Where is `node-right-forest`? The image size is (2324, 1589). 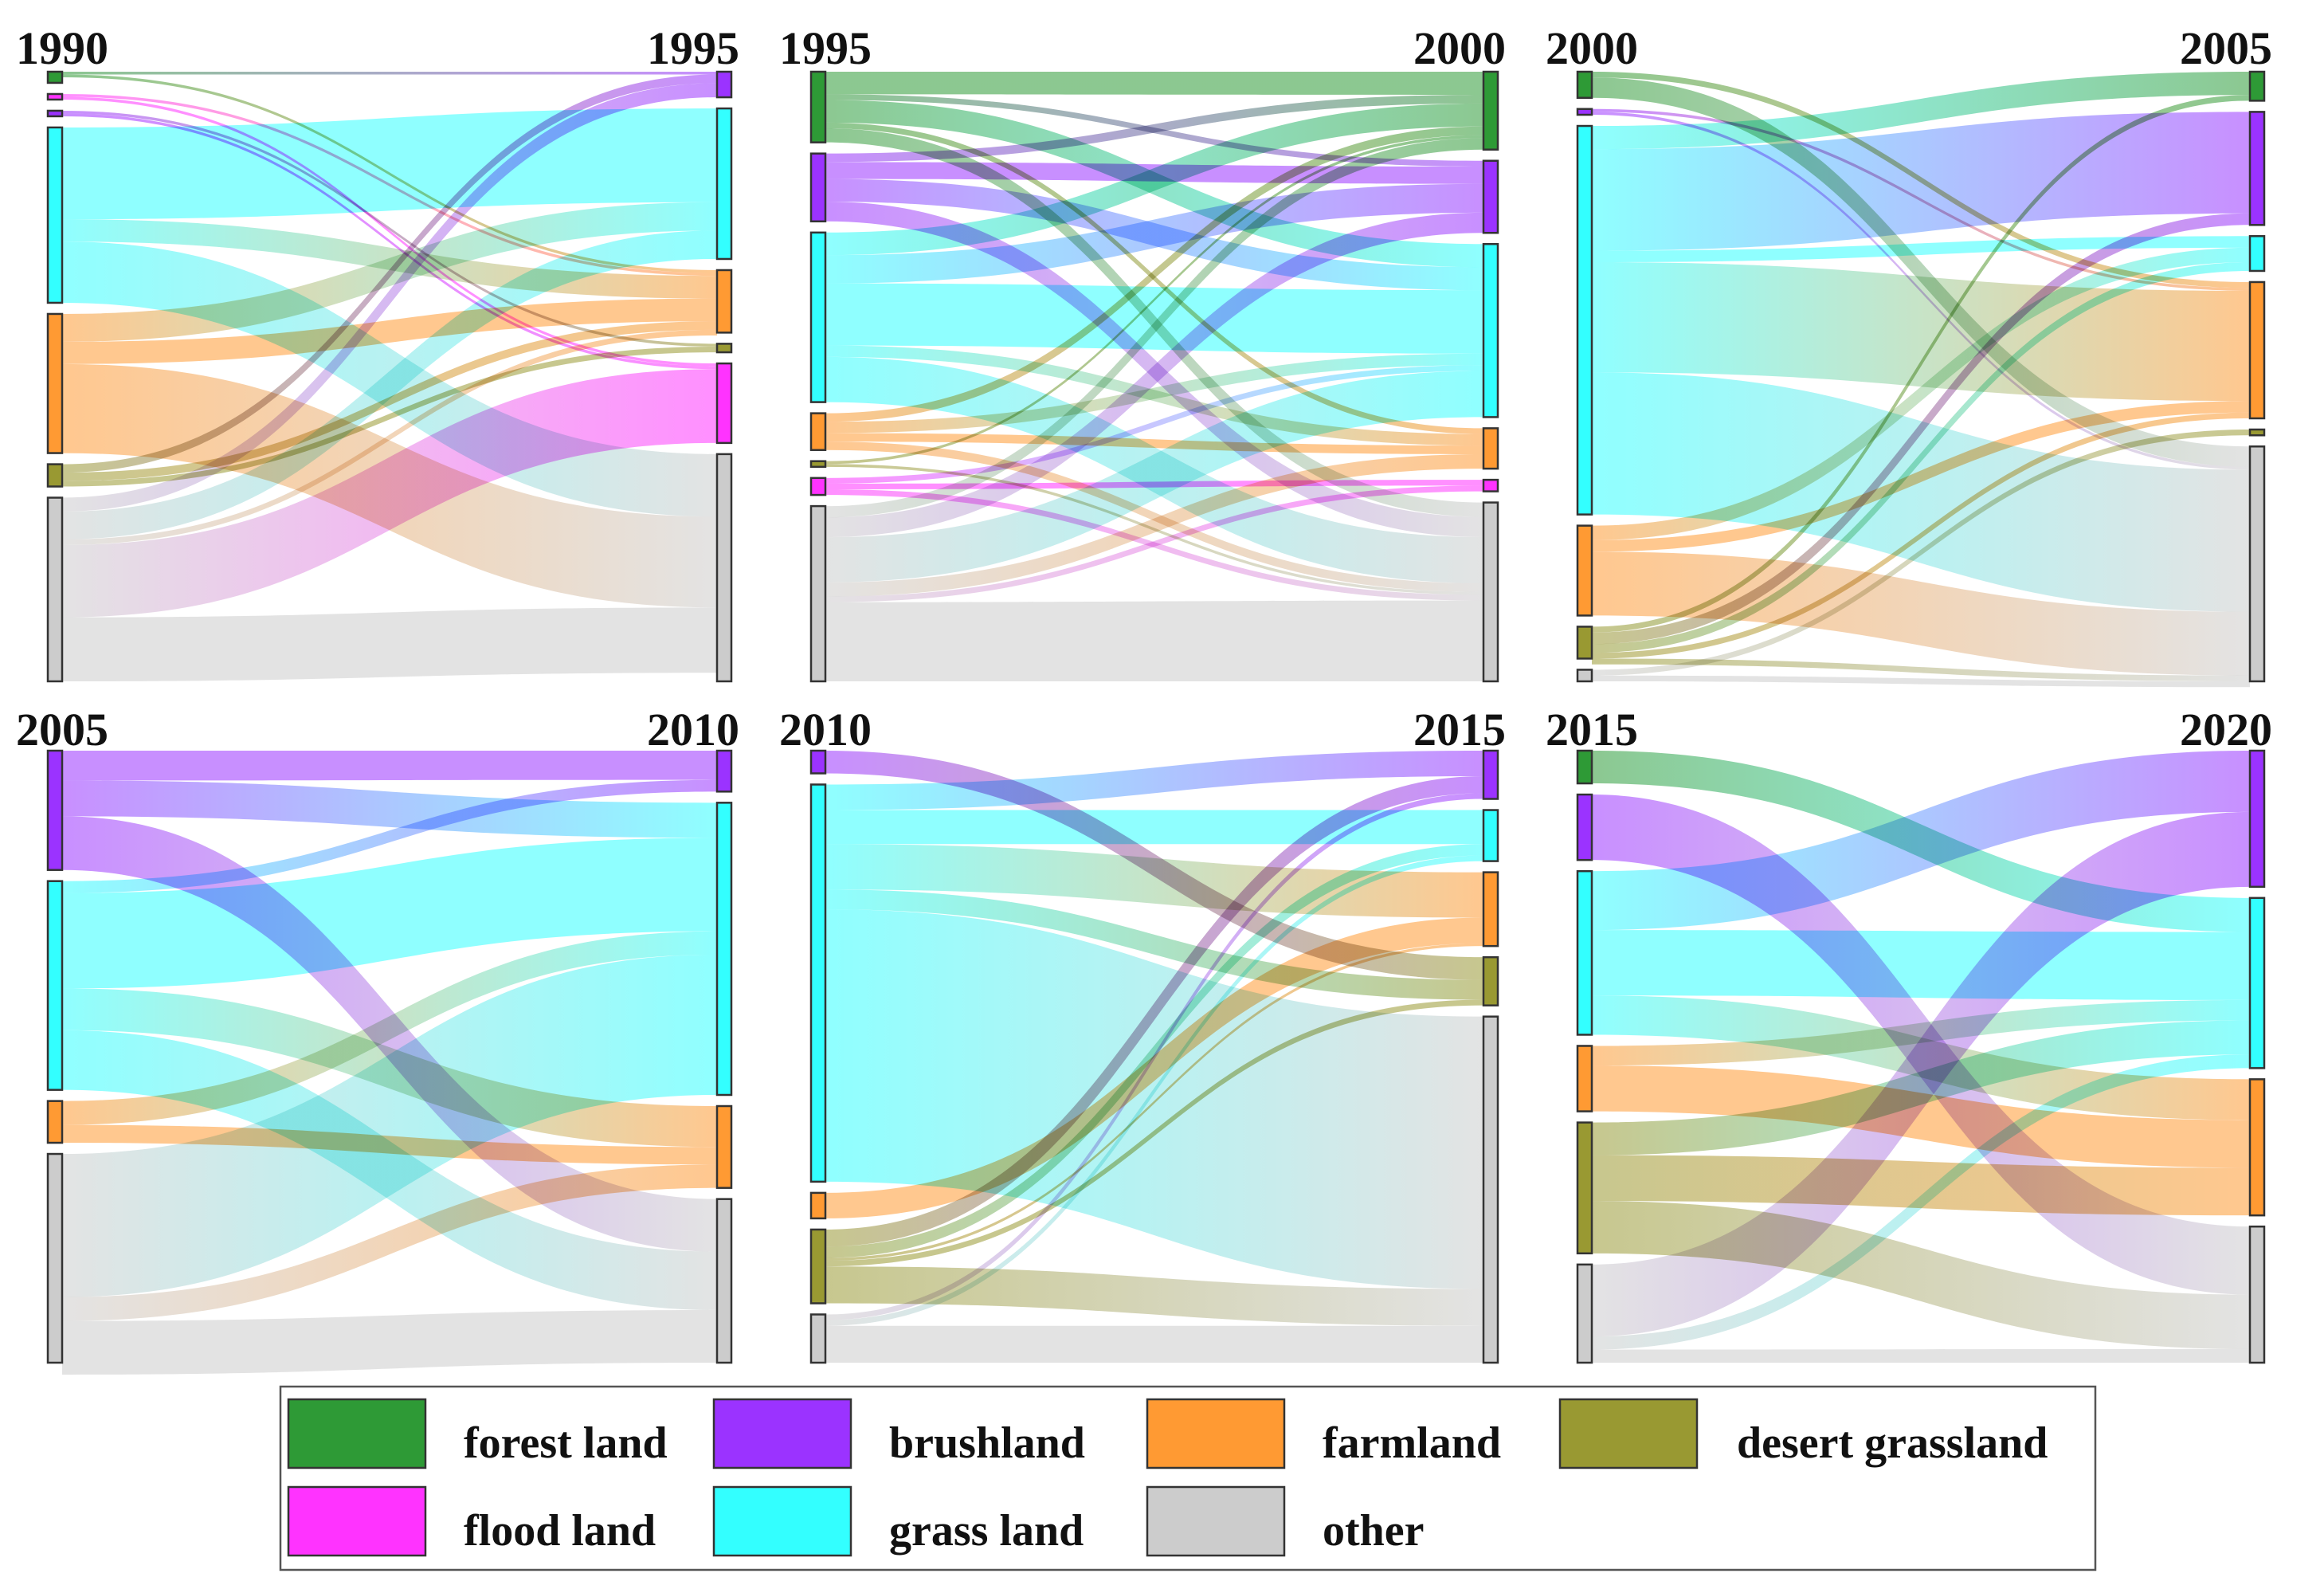 node-right-forest is located at coordinates (1490, 111).